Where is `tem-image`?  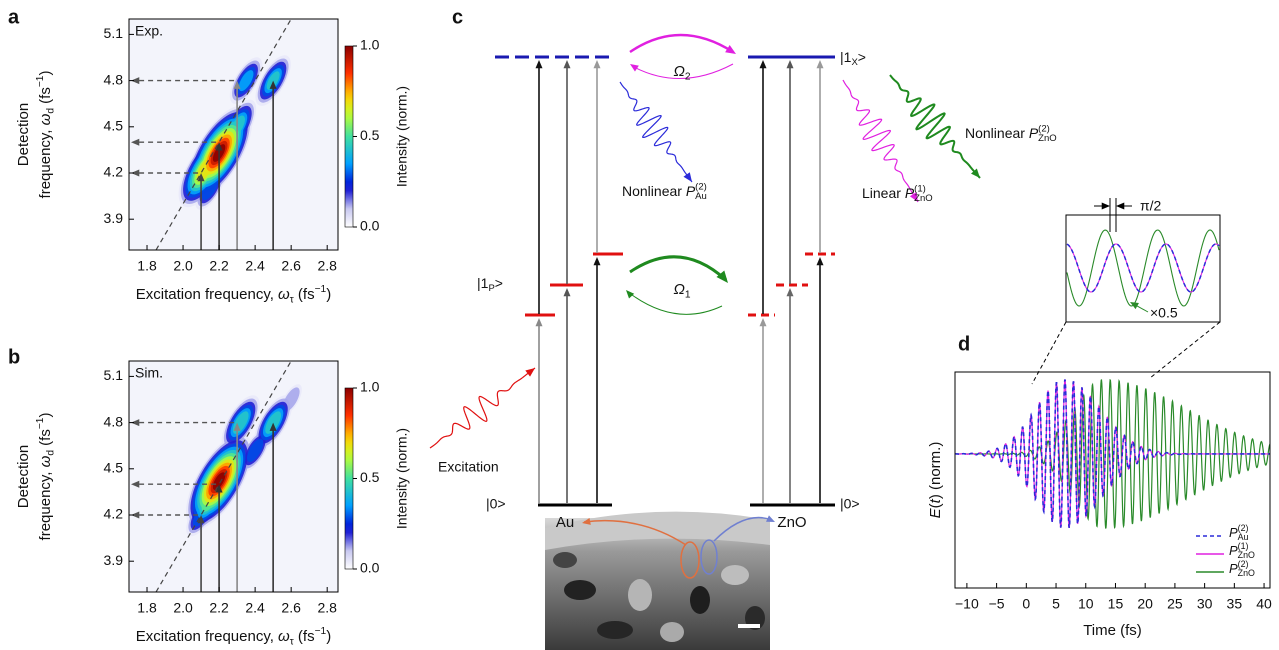
tem-image is located at coordinates (657, 580).